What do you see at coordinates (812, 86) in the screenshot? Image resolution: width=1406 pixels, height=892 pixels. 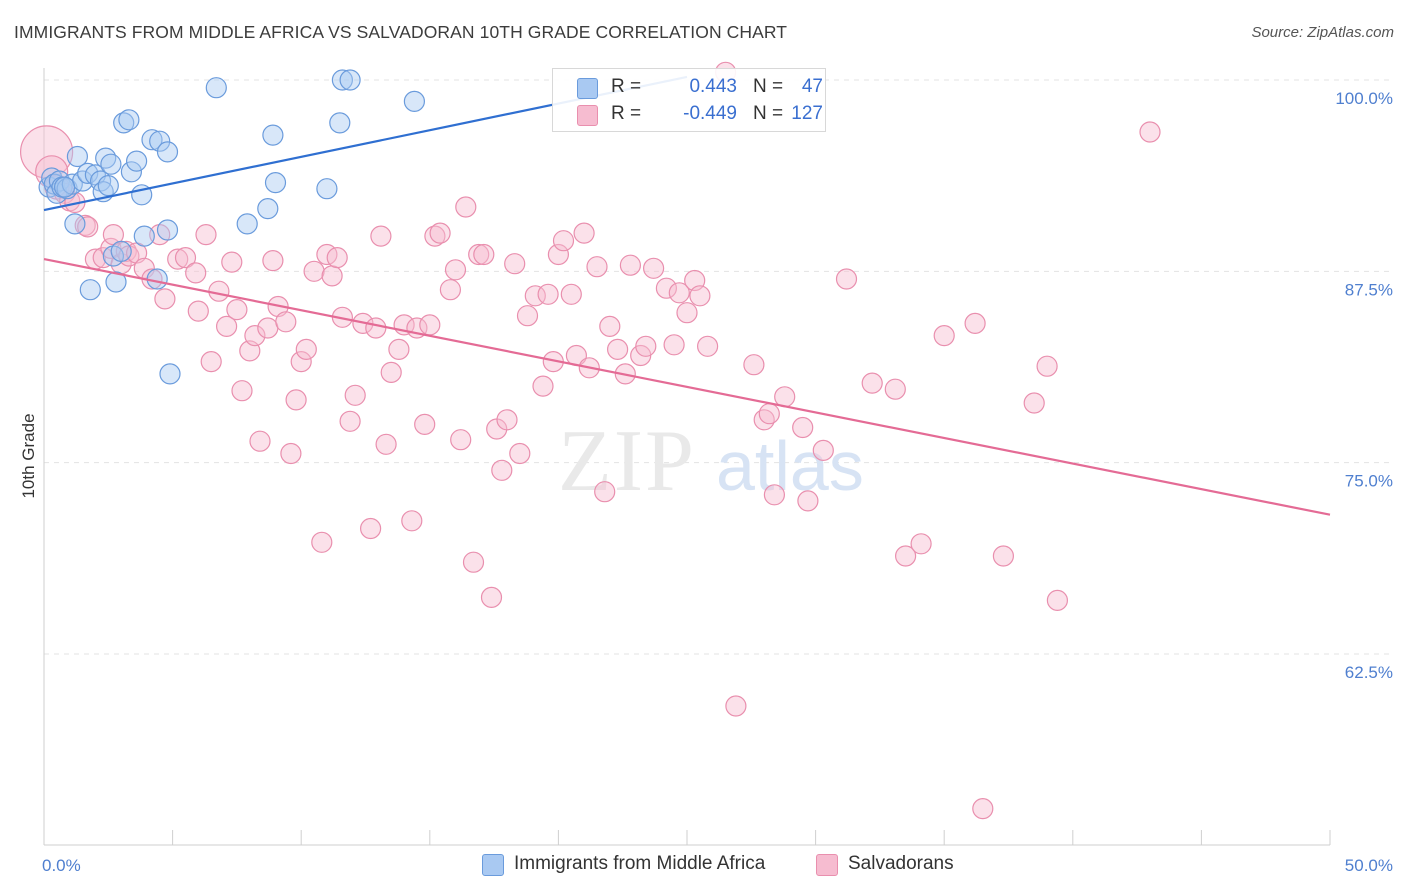 I see `legend-n-value: 47` at bounding box center [812, 86].